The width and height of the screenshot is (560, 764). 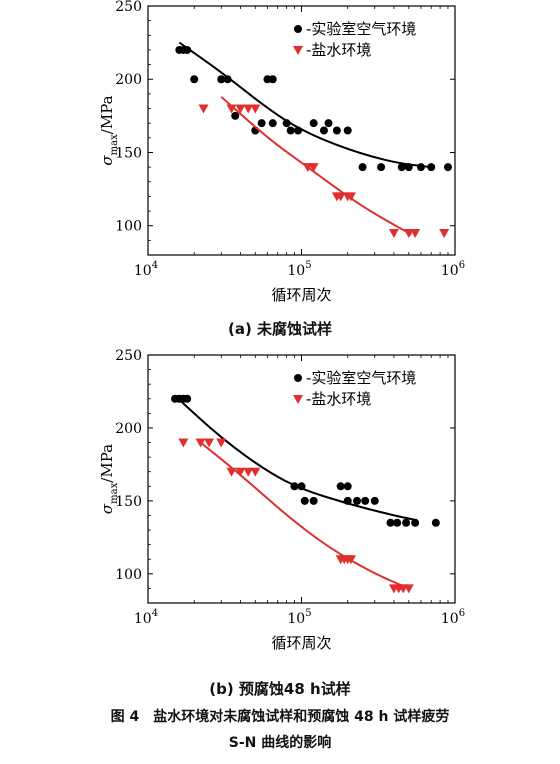 I want to click on caption-b: (b) 预腐蚀48 h试样, so click(x=280, y=689).